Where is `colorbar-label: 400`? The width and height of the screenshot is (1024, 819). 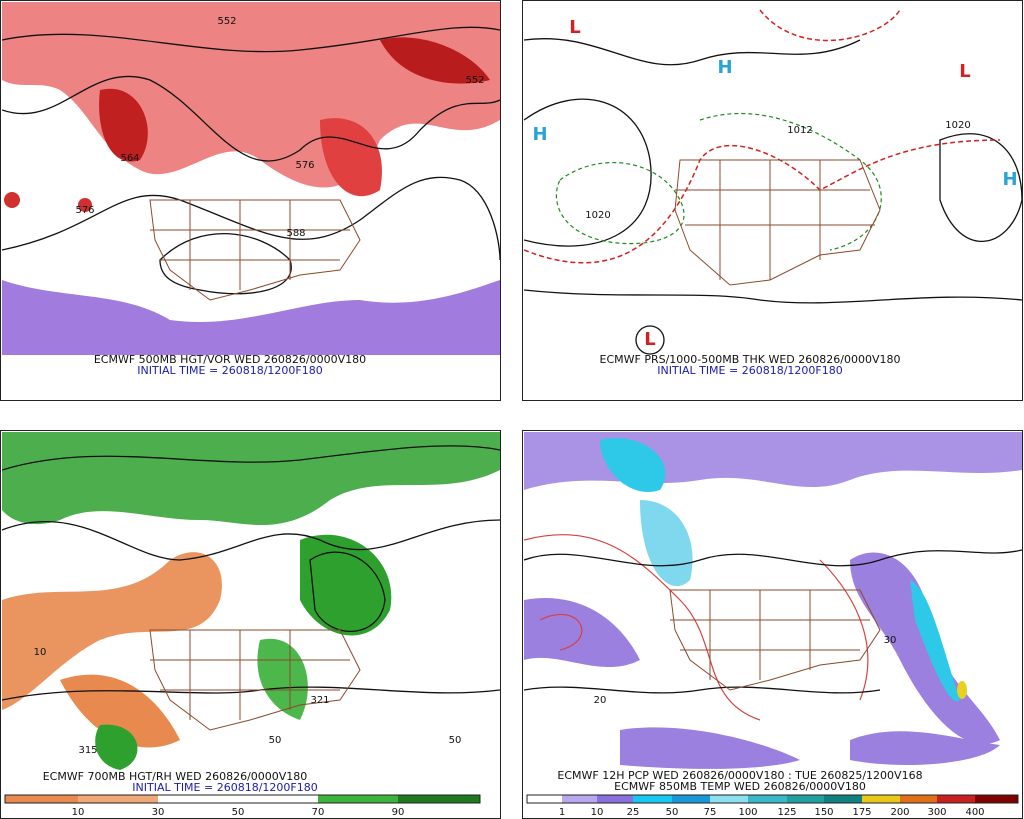 colorbar-label: 400 is located at coordinates (974, 812).